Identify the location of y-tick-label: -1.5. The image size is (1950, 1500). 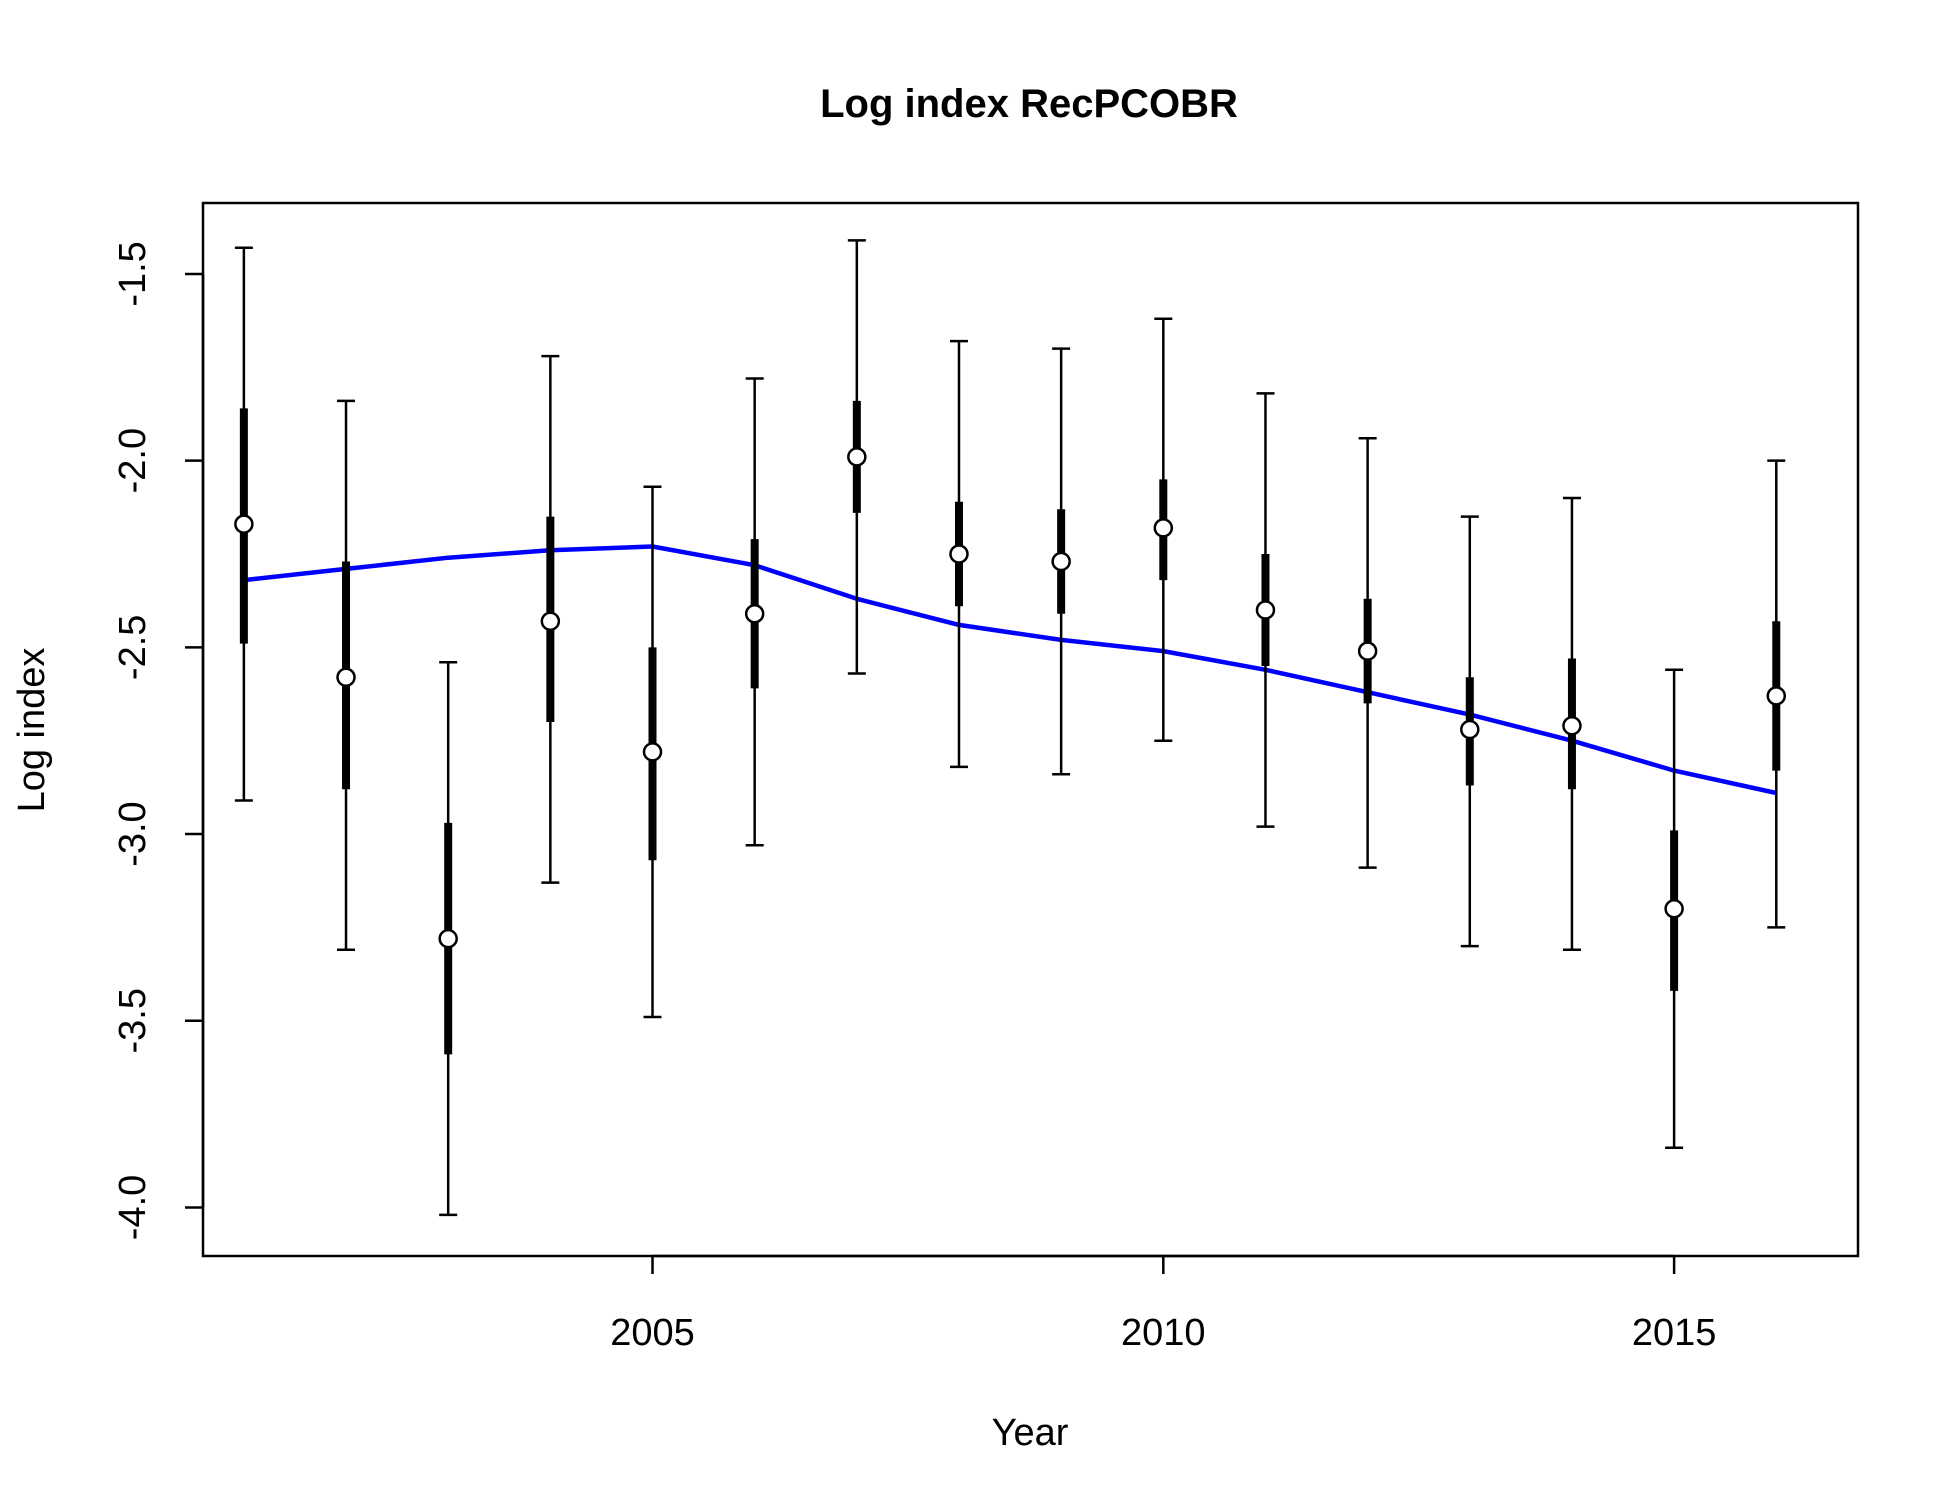
(133, 273).